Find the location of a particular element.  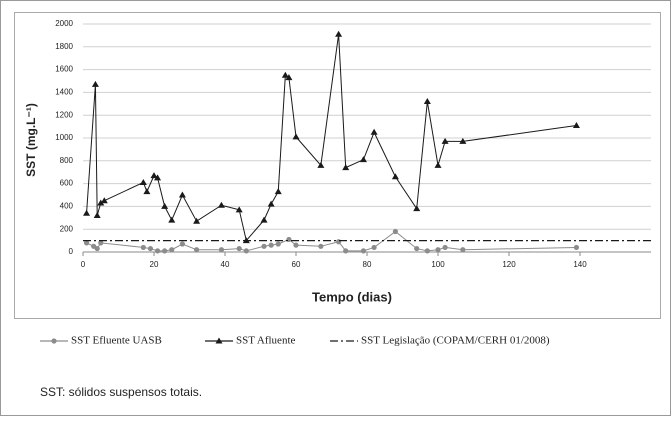

y-tick-label: 1400 is located at coordinates (64, 92).